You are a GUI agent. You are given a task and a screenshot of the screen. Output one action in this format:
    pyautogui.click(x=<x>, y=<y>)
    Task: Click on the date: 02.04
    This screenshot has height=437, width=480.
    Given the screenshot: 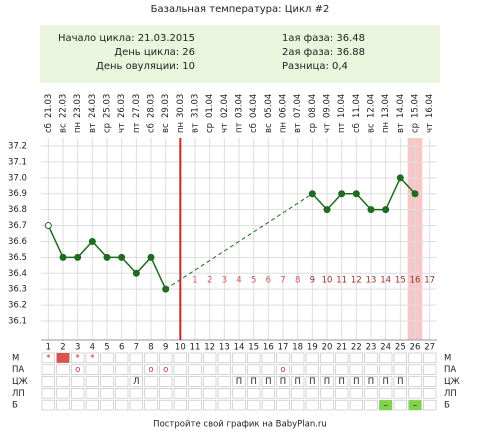 What is the action you would take?
    pyautogui.click(x=225, y=106)
    